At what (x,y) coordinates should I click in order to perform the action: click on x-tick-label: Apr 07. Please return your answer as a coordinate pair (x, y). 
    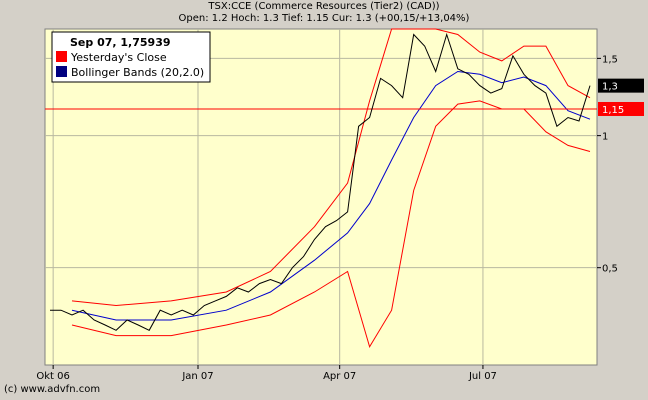
    Looking at the image, I should click on (339, 376).